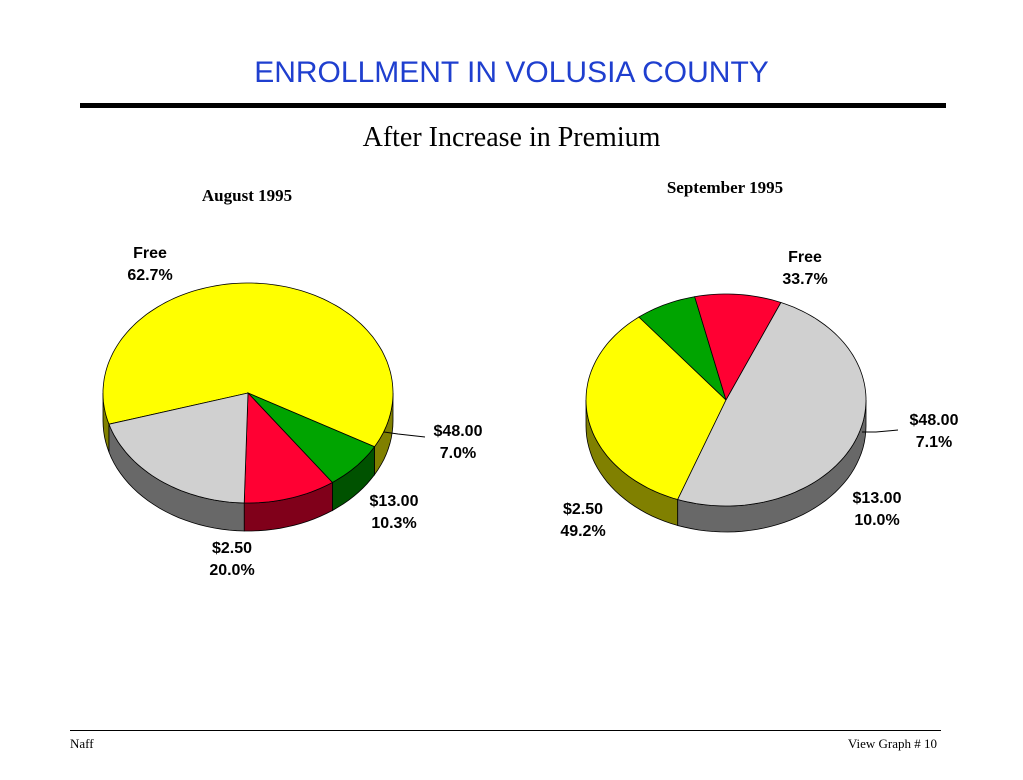 The image size is (1023, 780). Describe the element at coordinates (805, 257) in the screenshot. I see `pie-1-label-free: Free` at that location.